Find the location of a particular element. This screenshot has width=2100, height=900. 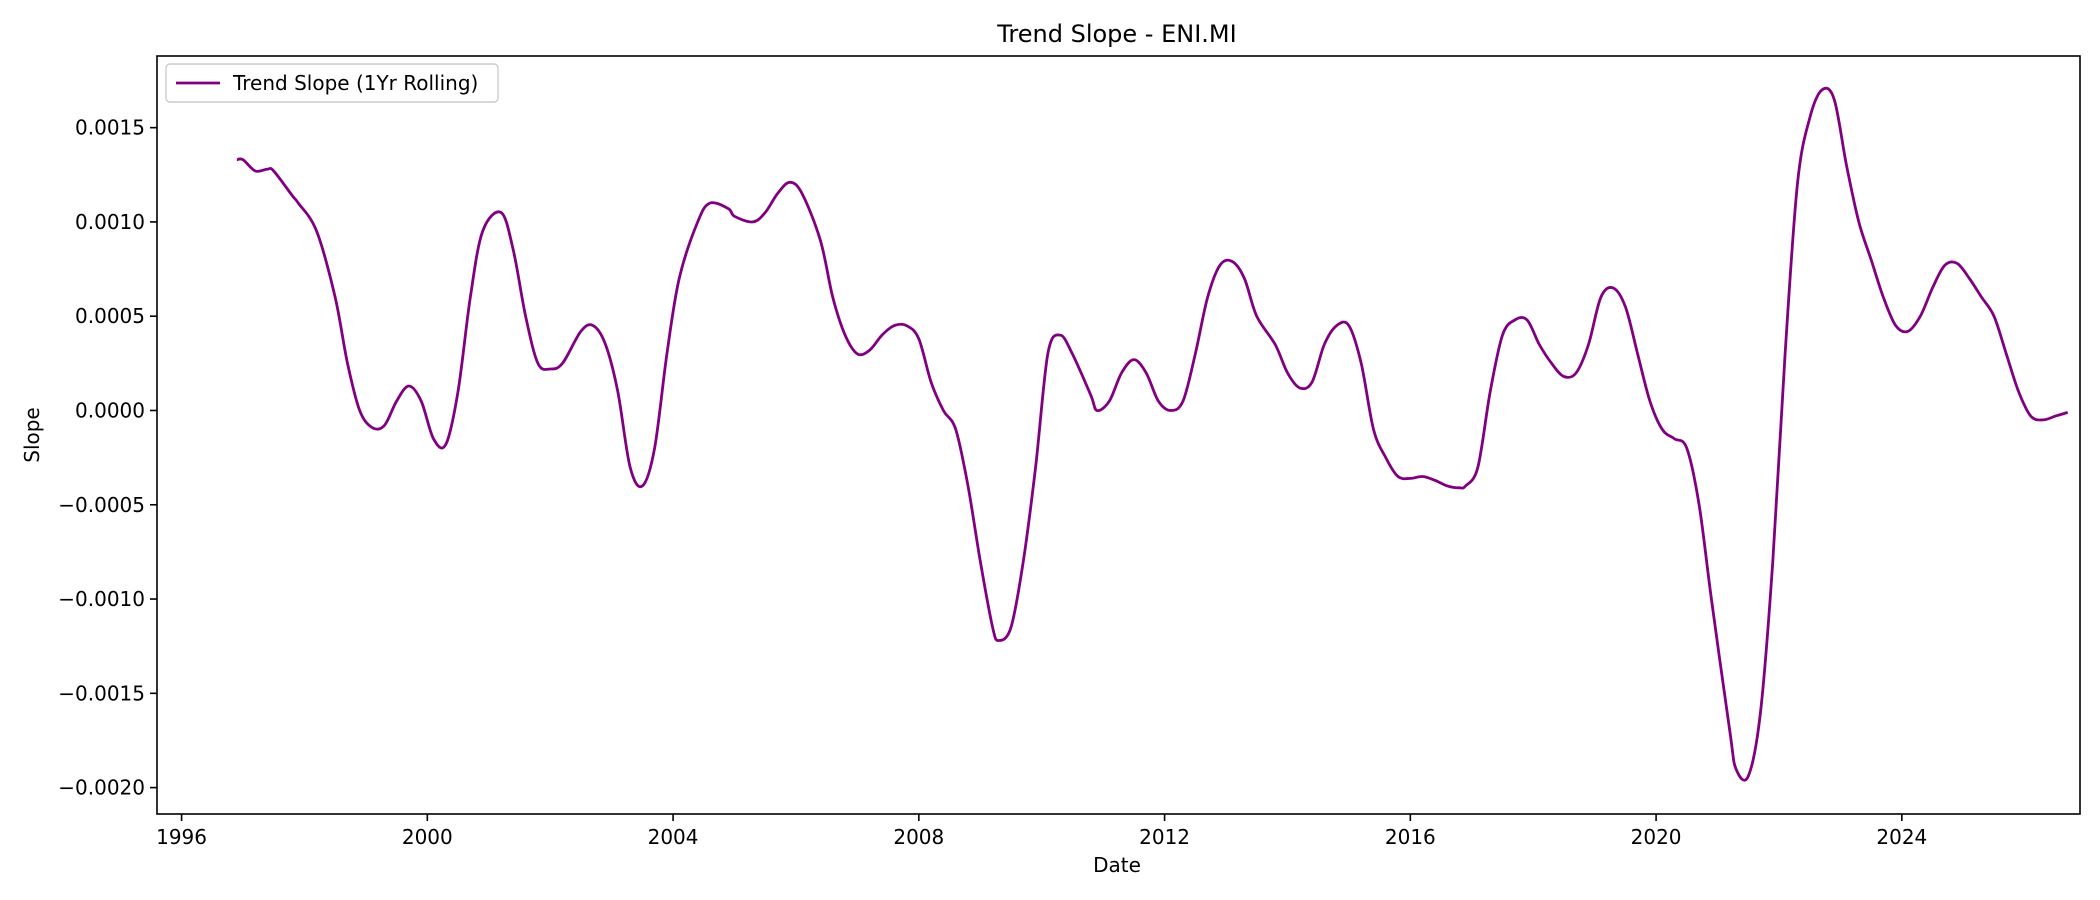

x-tick-label: 2008 is located at coordinates (918, 837).